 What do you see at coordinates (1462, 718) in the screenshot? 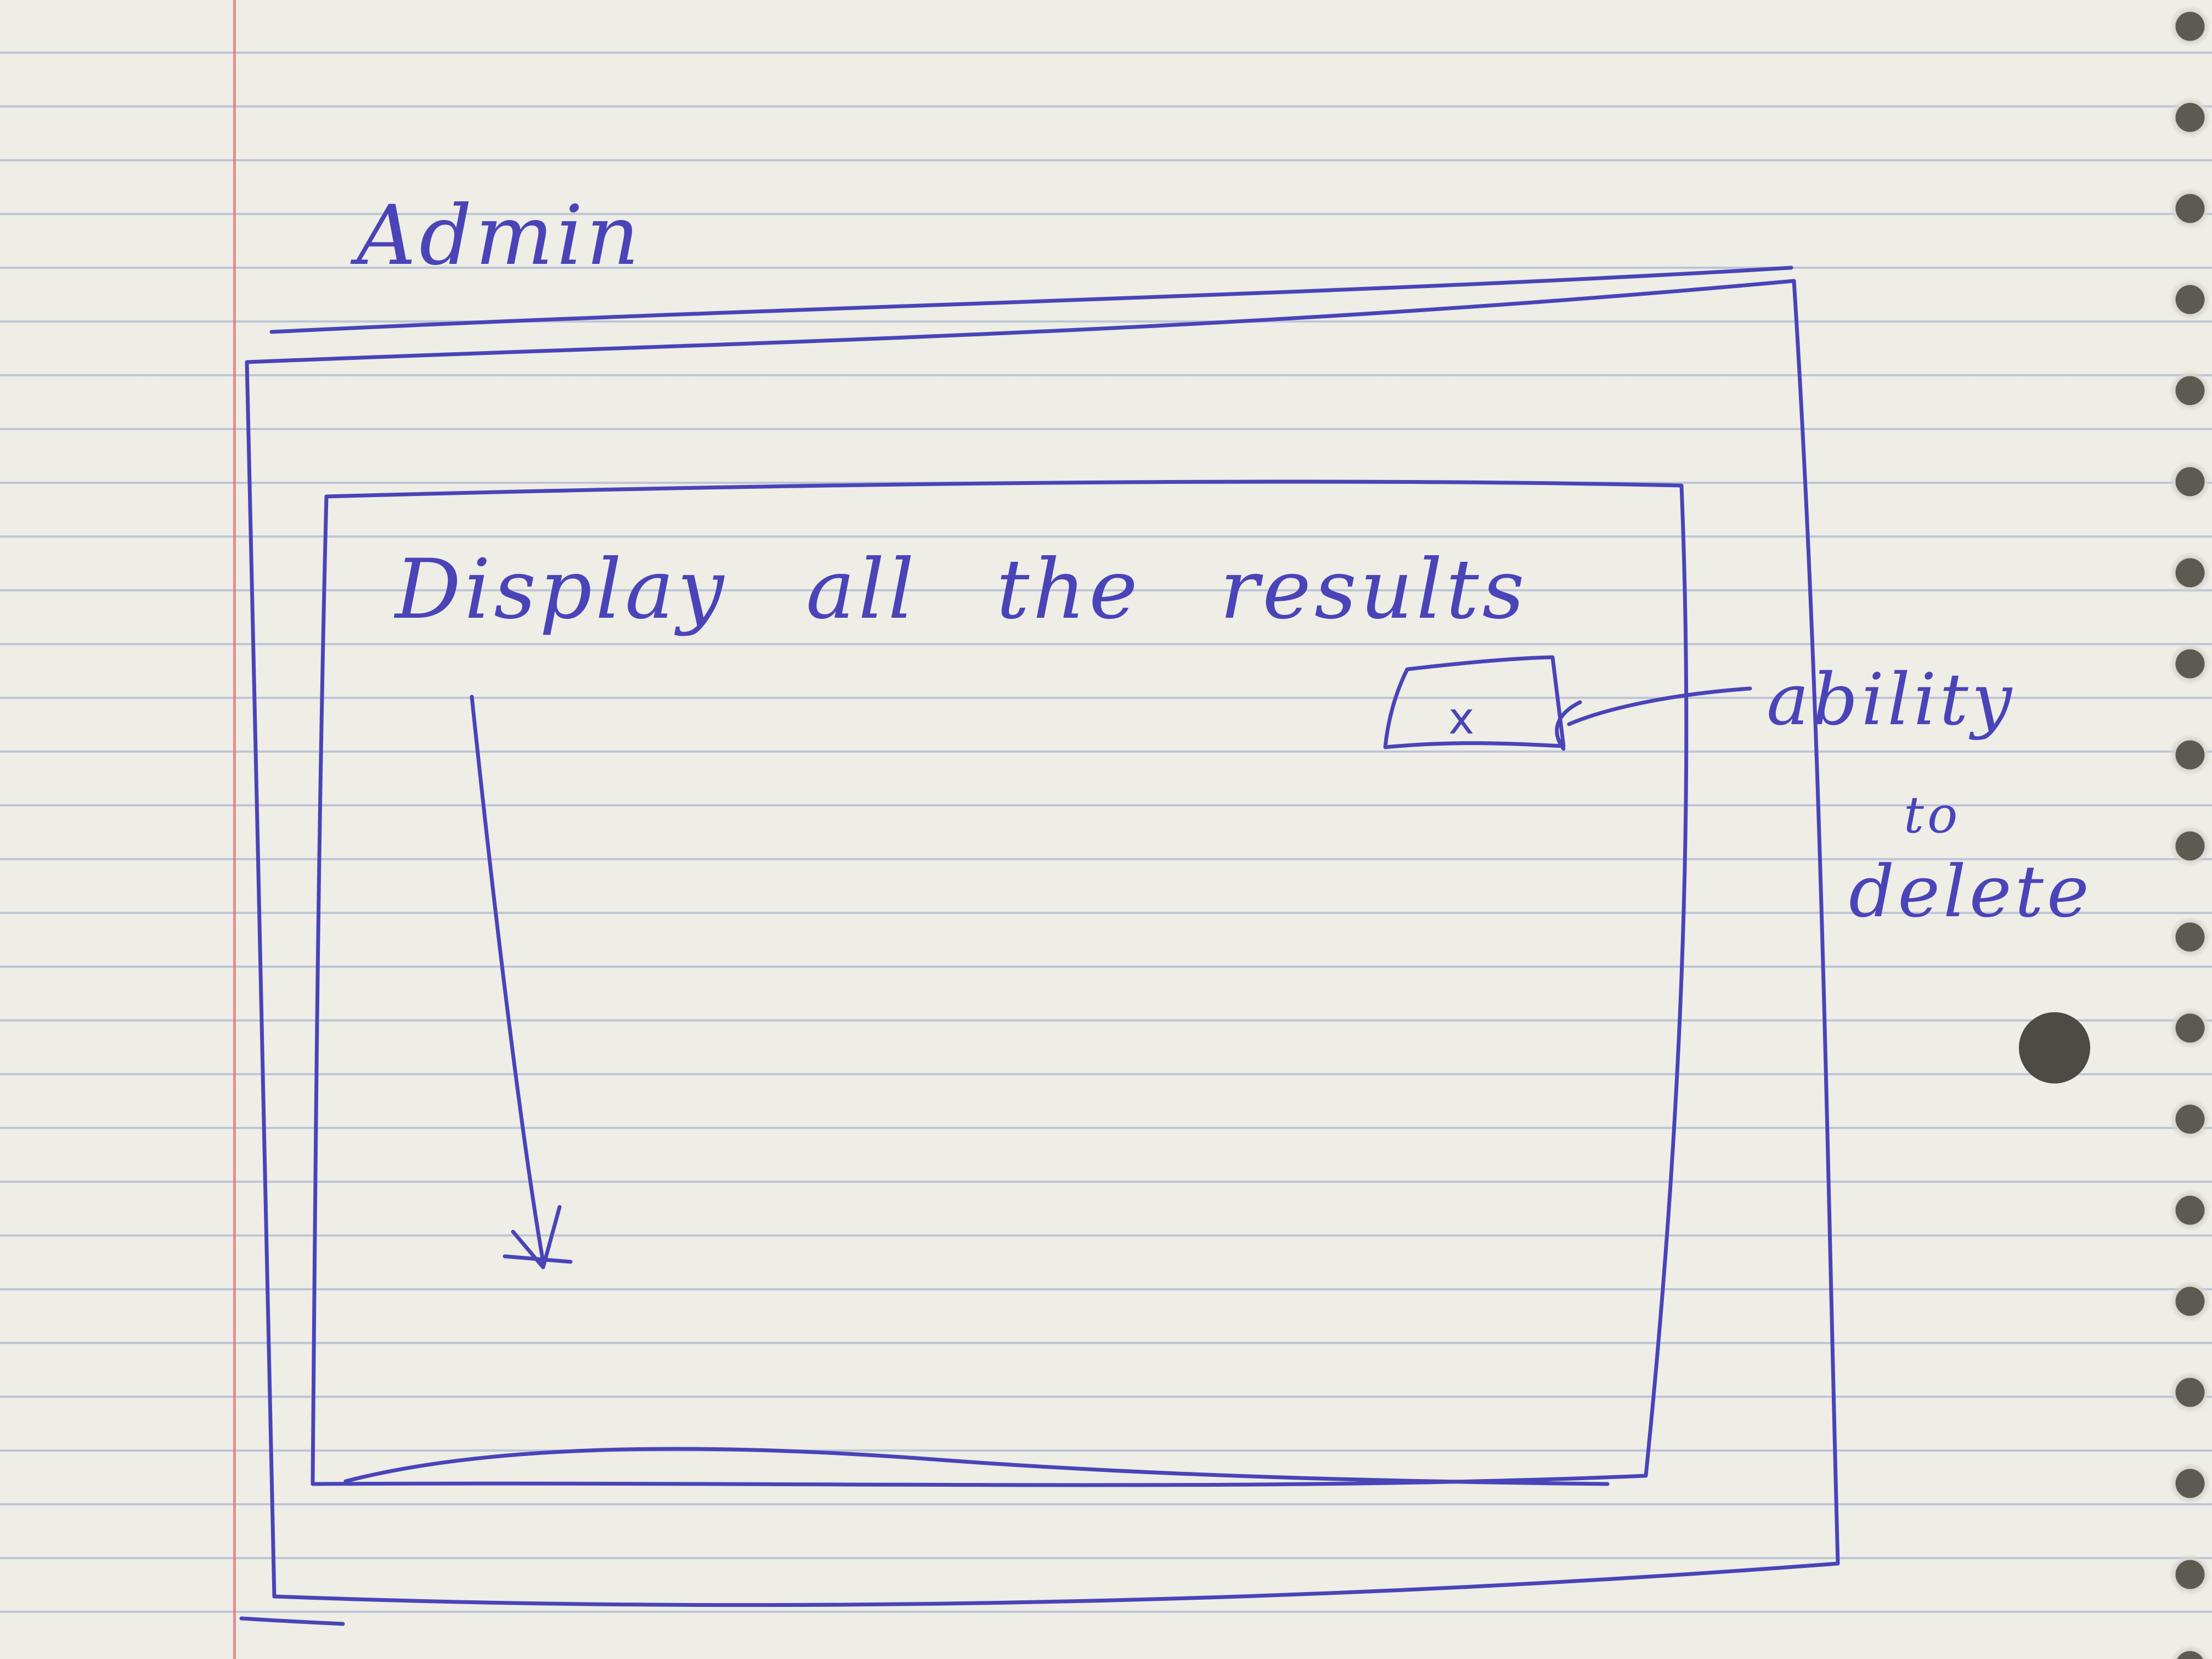
I see `close-icon: x` at bounding box center [1462, 718].